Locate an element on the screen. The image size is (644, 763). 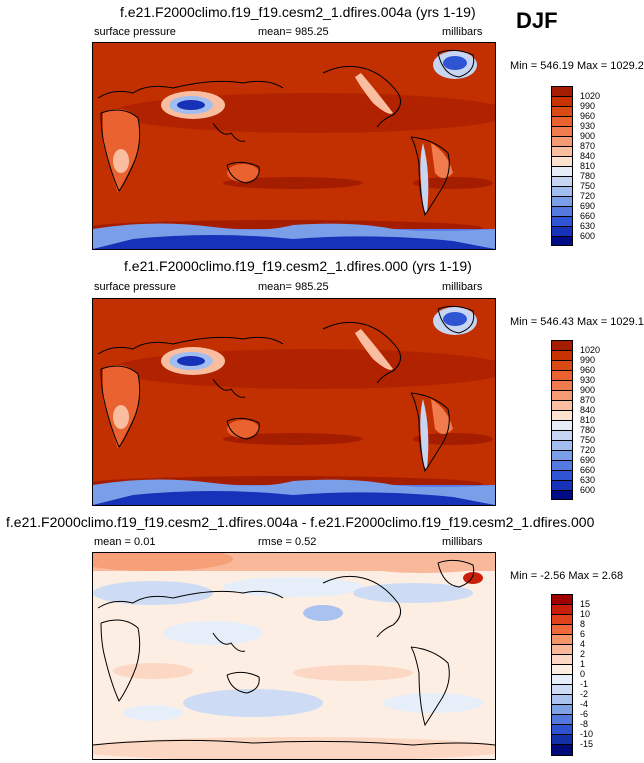
season-label: DJF is located at coordinates (537, 20).